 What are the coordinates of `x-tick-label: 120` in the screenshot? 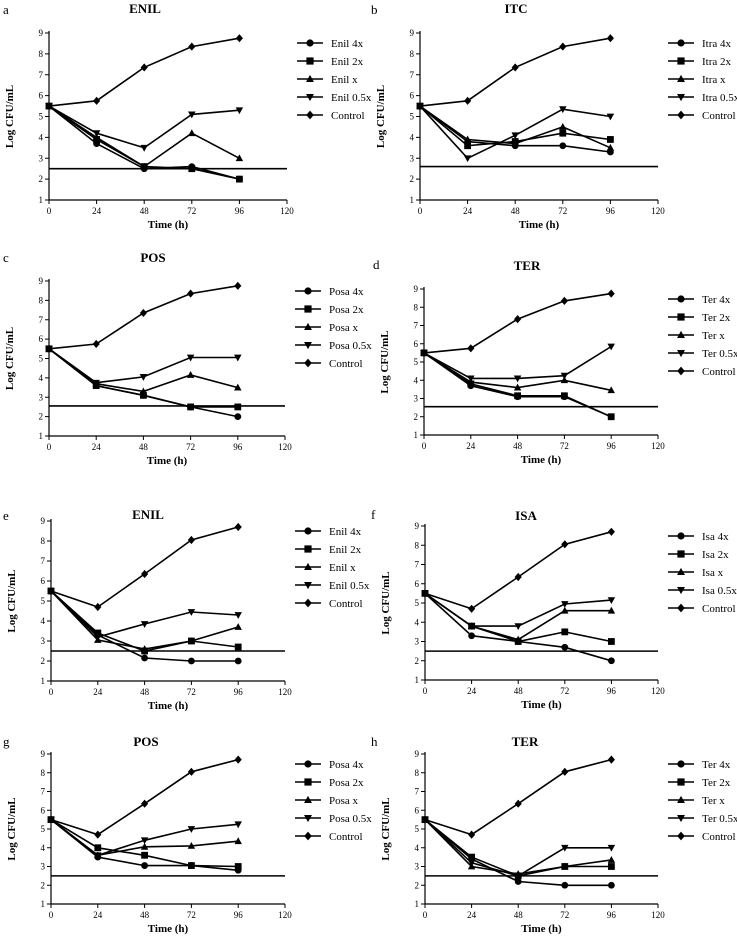 It's located at (658, 446).